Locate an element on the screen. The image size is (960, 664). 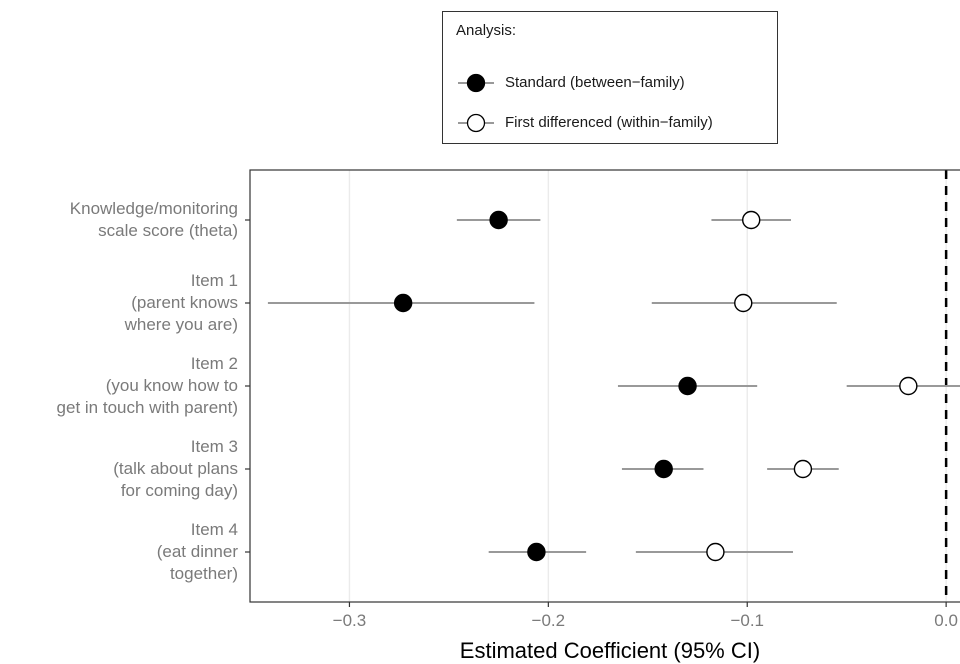
y-category-label: Item 3 (talk about plans for coming day) is located at coordinates (175, 469).